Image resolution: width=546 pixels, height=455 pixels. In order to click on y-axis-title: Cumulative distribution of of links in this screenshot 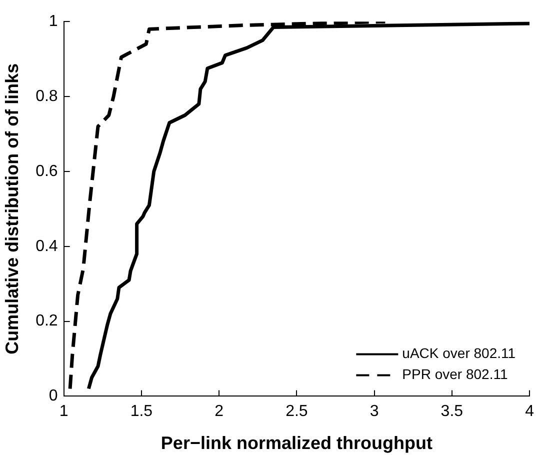, I will do `click(12, 208)`.